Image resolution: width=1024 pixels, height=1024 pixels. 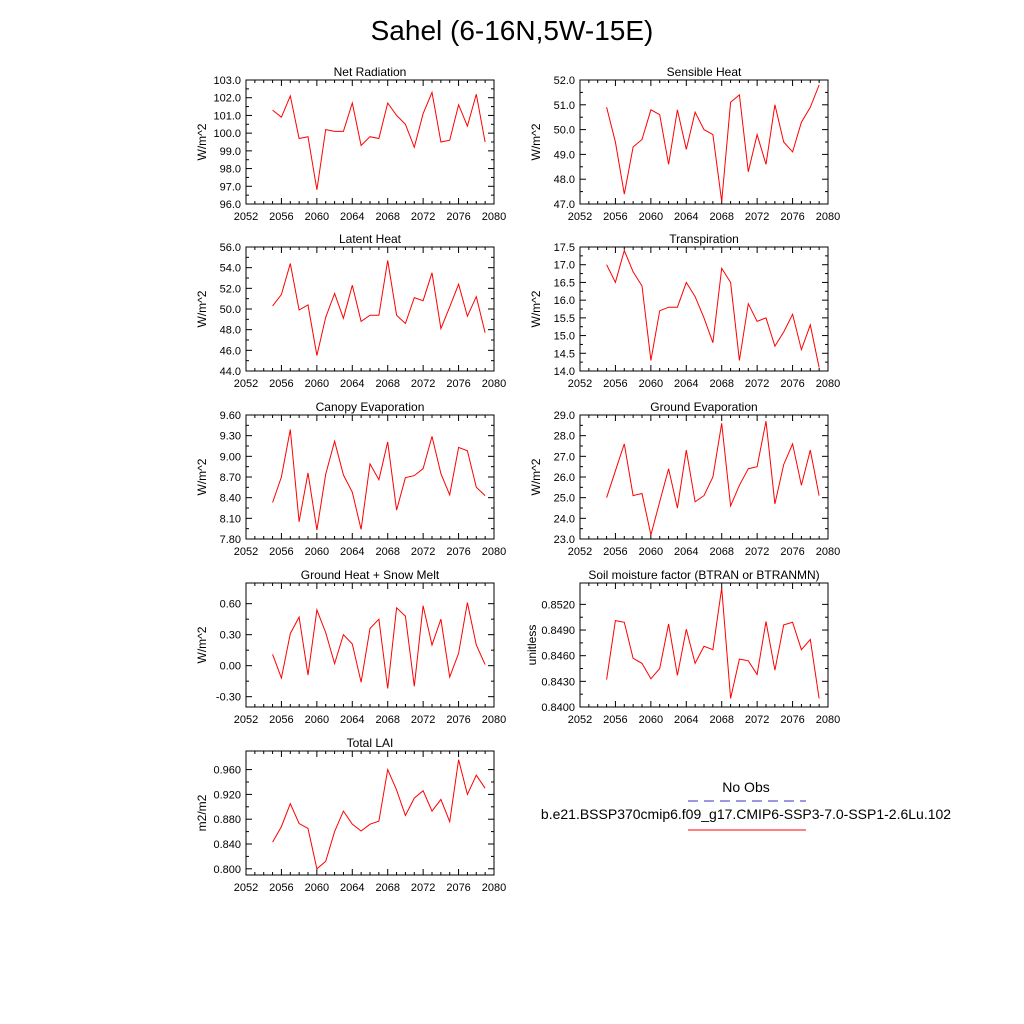 What do you see at coordinates (564, 180) in the screenshot?
I see `y-tick-label: 48.0` at bounding box center [564, 180].